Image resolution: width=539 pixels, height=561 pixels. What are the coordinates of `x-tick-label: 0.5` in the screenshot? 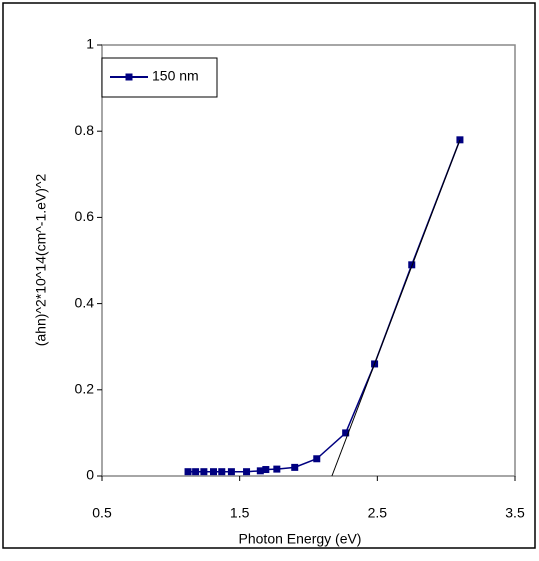 It's located at (102, 513).